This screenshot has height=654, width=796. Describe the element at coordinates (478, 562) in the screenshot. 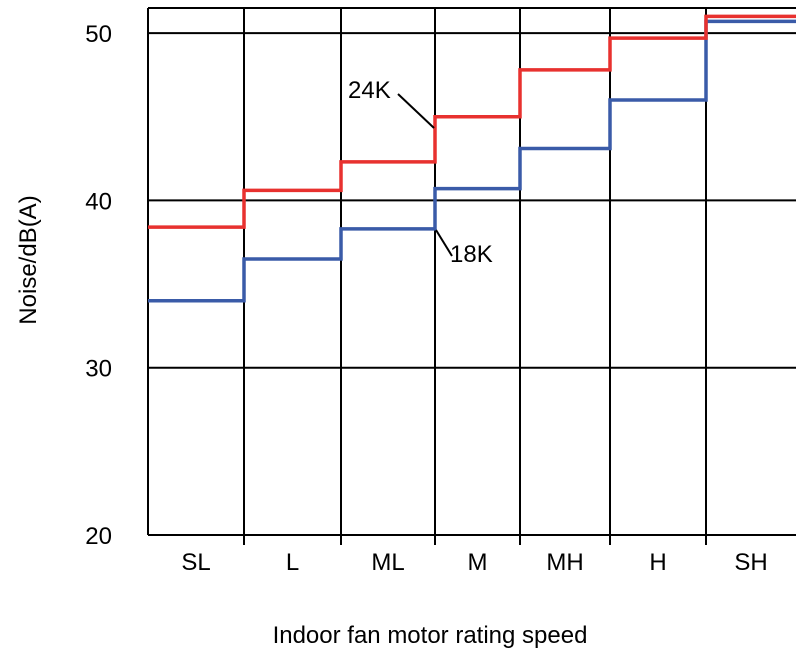

I see `x-tick-label: M` at that location.